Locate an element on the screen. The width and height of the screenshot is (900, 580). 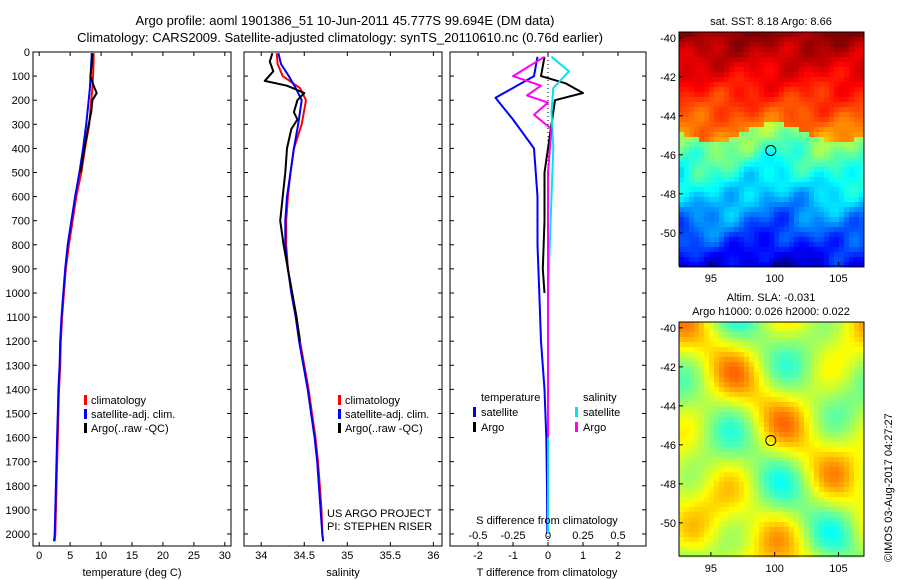
legend-label-argo: Argo(..raw -QC) is located at coordinates (130, 429).